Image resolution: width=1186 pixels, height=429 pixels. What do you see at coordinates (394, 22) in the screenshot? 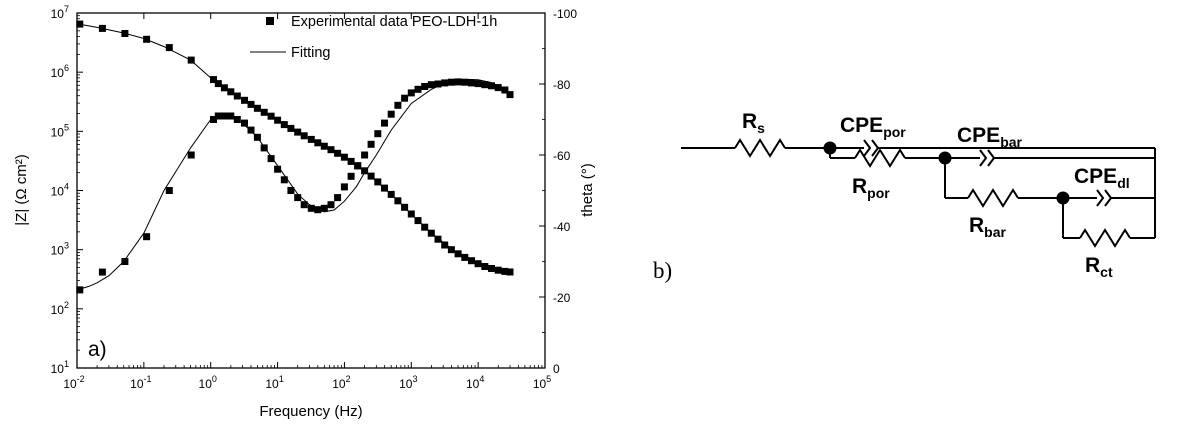
I see `legend-label-experimental: Experimental data PEO-LDH-1h` at bounding box center [394, 22].